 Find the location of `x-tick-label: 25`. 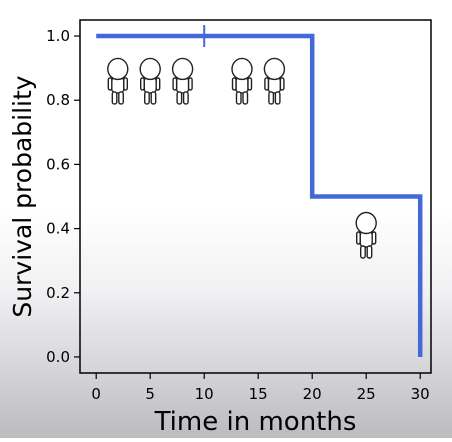

x-tick-label: 25 is located at coordinates (366, 394).